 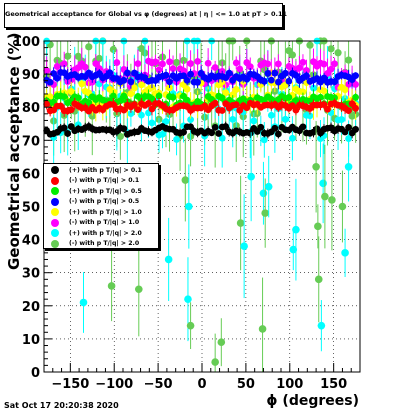 What do you see at coordinates (26, 42) in the screenshot?
I see `y-tick-label: 100` at bounding box center [26, 42].